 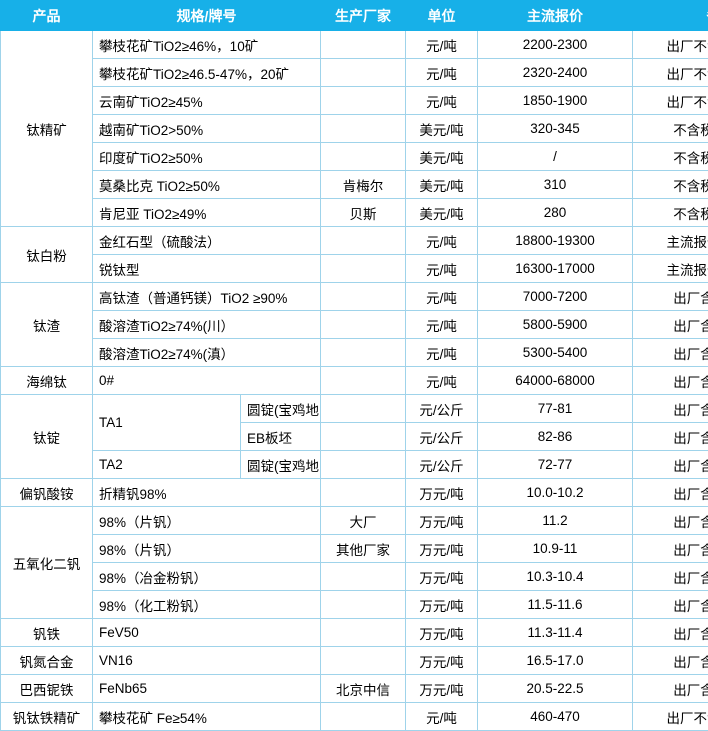 I want to click on column-header-spec: 规格/牌号, so click(x=206, y=15).